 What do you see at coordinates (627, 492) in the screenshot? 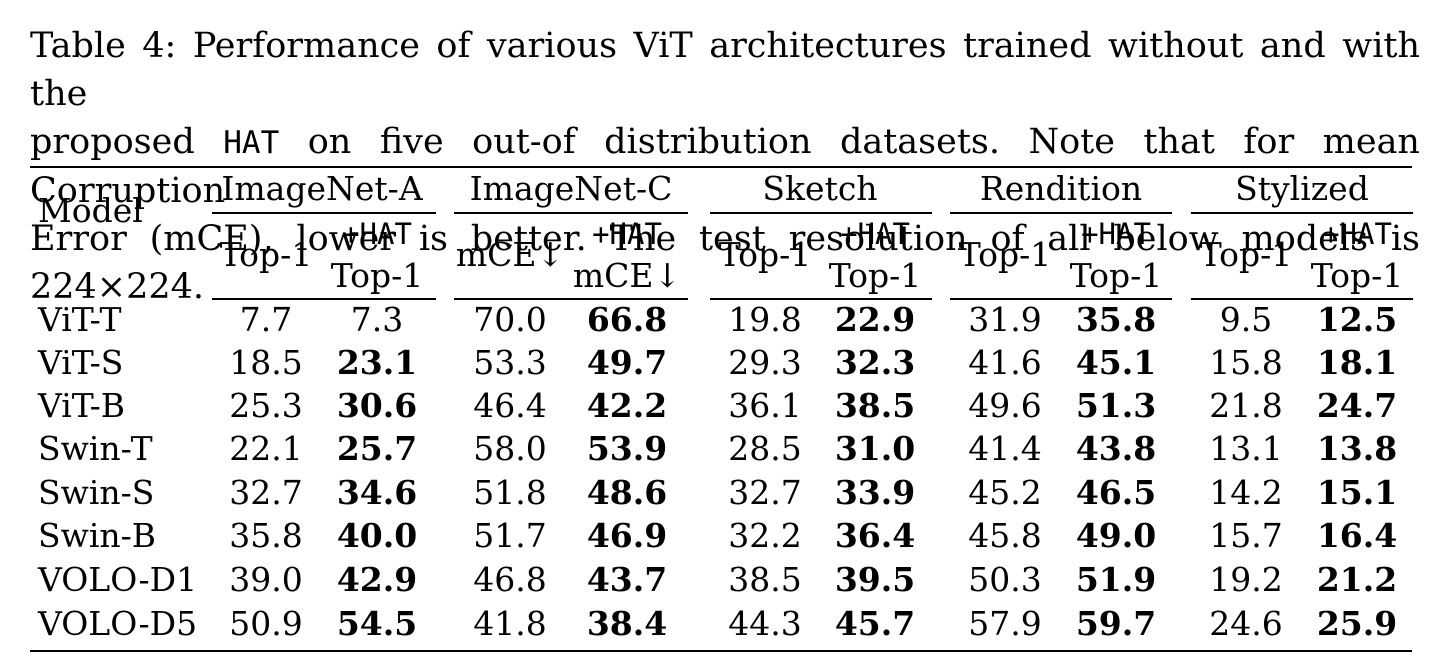
I see `table-cell: 48.6` at bounding box center [627, 492].